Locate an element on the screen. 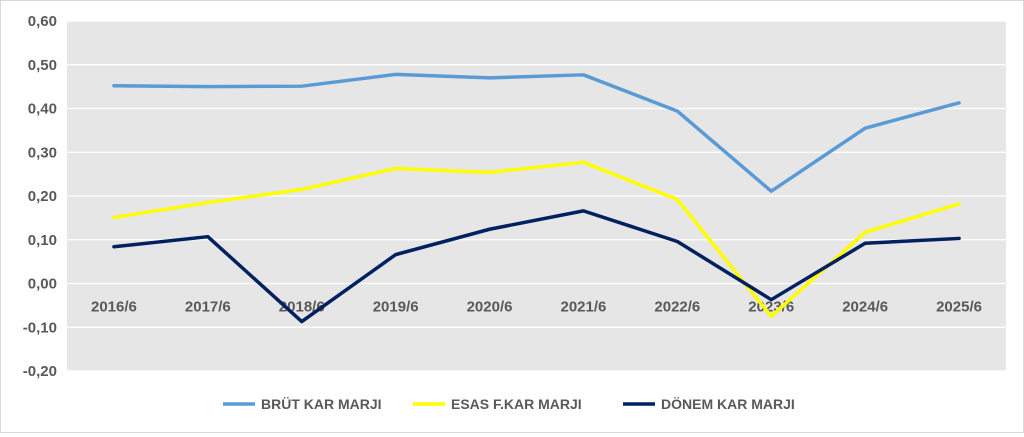  x-tick-label: 2025/6 is located at coordinates (959, 307).